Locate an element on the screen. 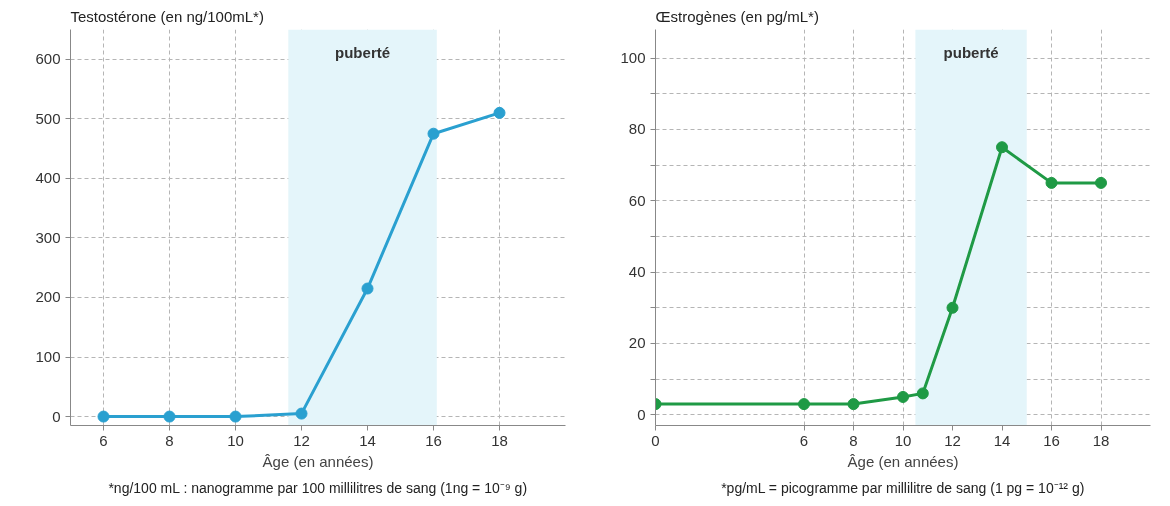 This screenshot has height=506, width=1170. text: *ng/100 mL : nanogramme par 100 millilitres de sang (1ng = 10⁻⁹ g) is located at coordinates (318, 487).